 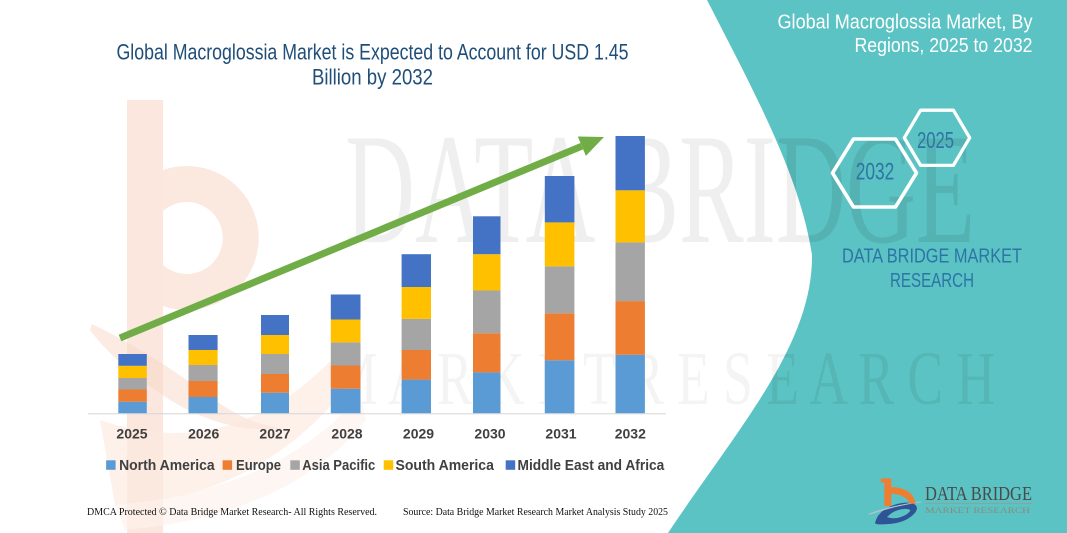 What do you see at coordinates (662, 379) in the screenshot?
I see `svg-text: M A R K E T R E S E A R C H` at bounding box center [662, 379].